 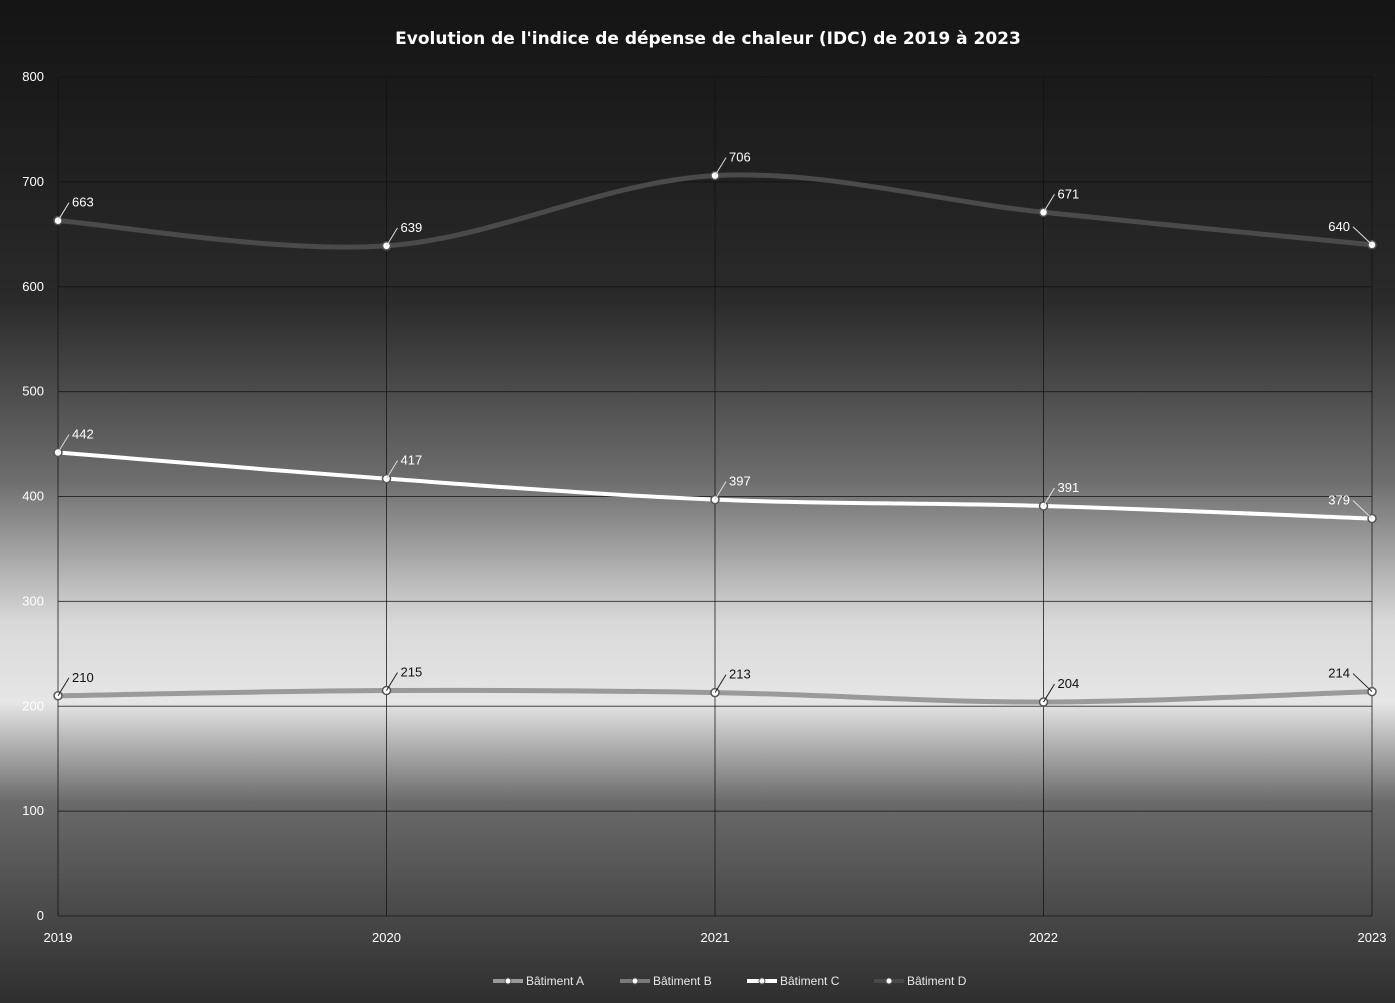 What do you see at coordinates (83, 202) in the screenshot?
I see `data-label: 663` at bounding box center [83, 202].